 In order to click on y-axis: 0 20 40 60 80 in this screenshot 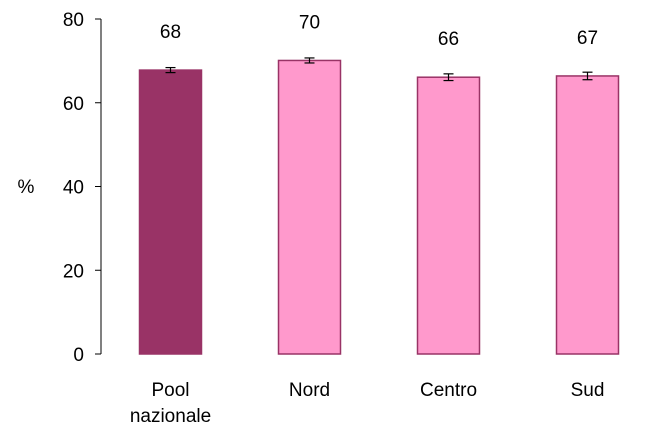, I will do `click(82, 188)`.